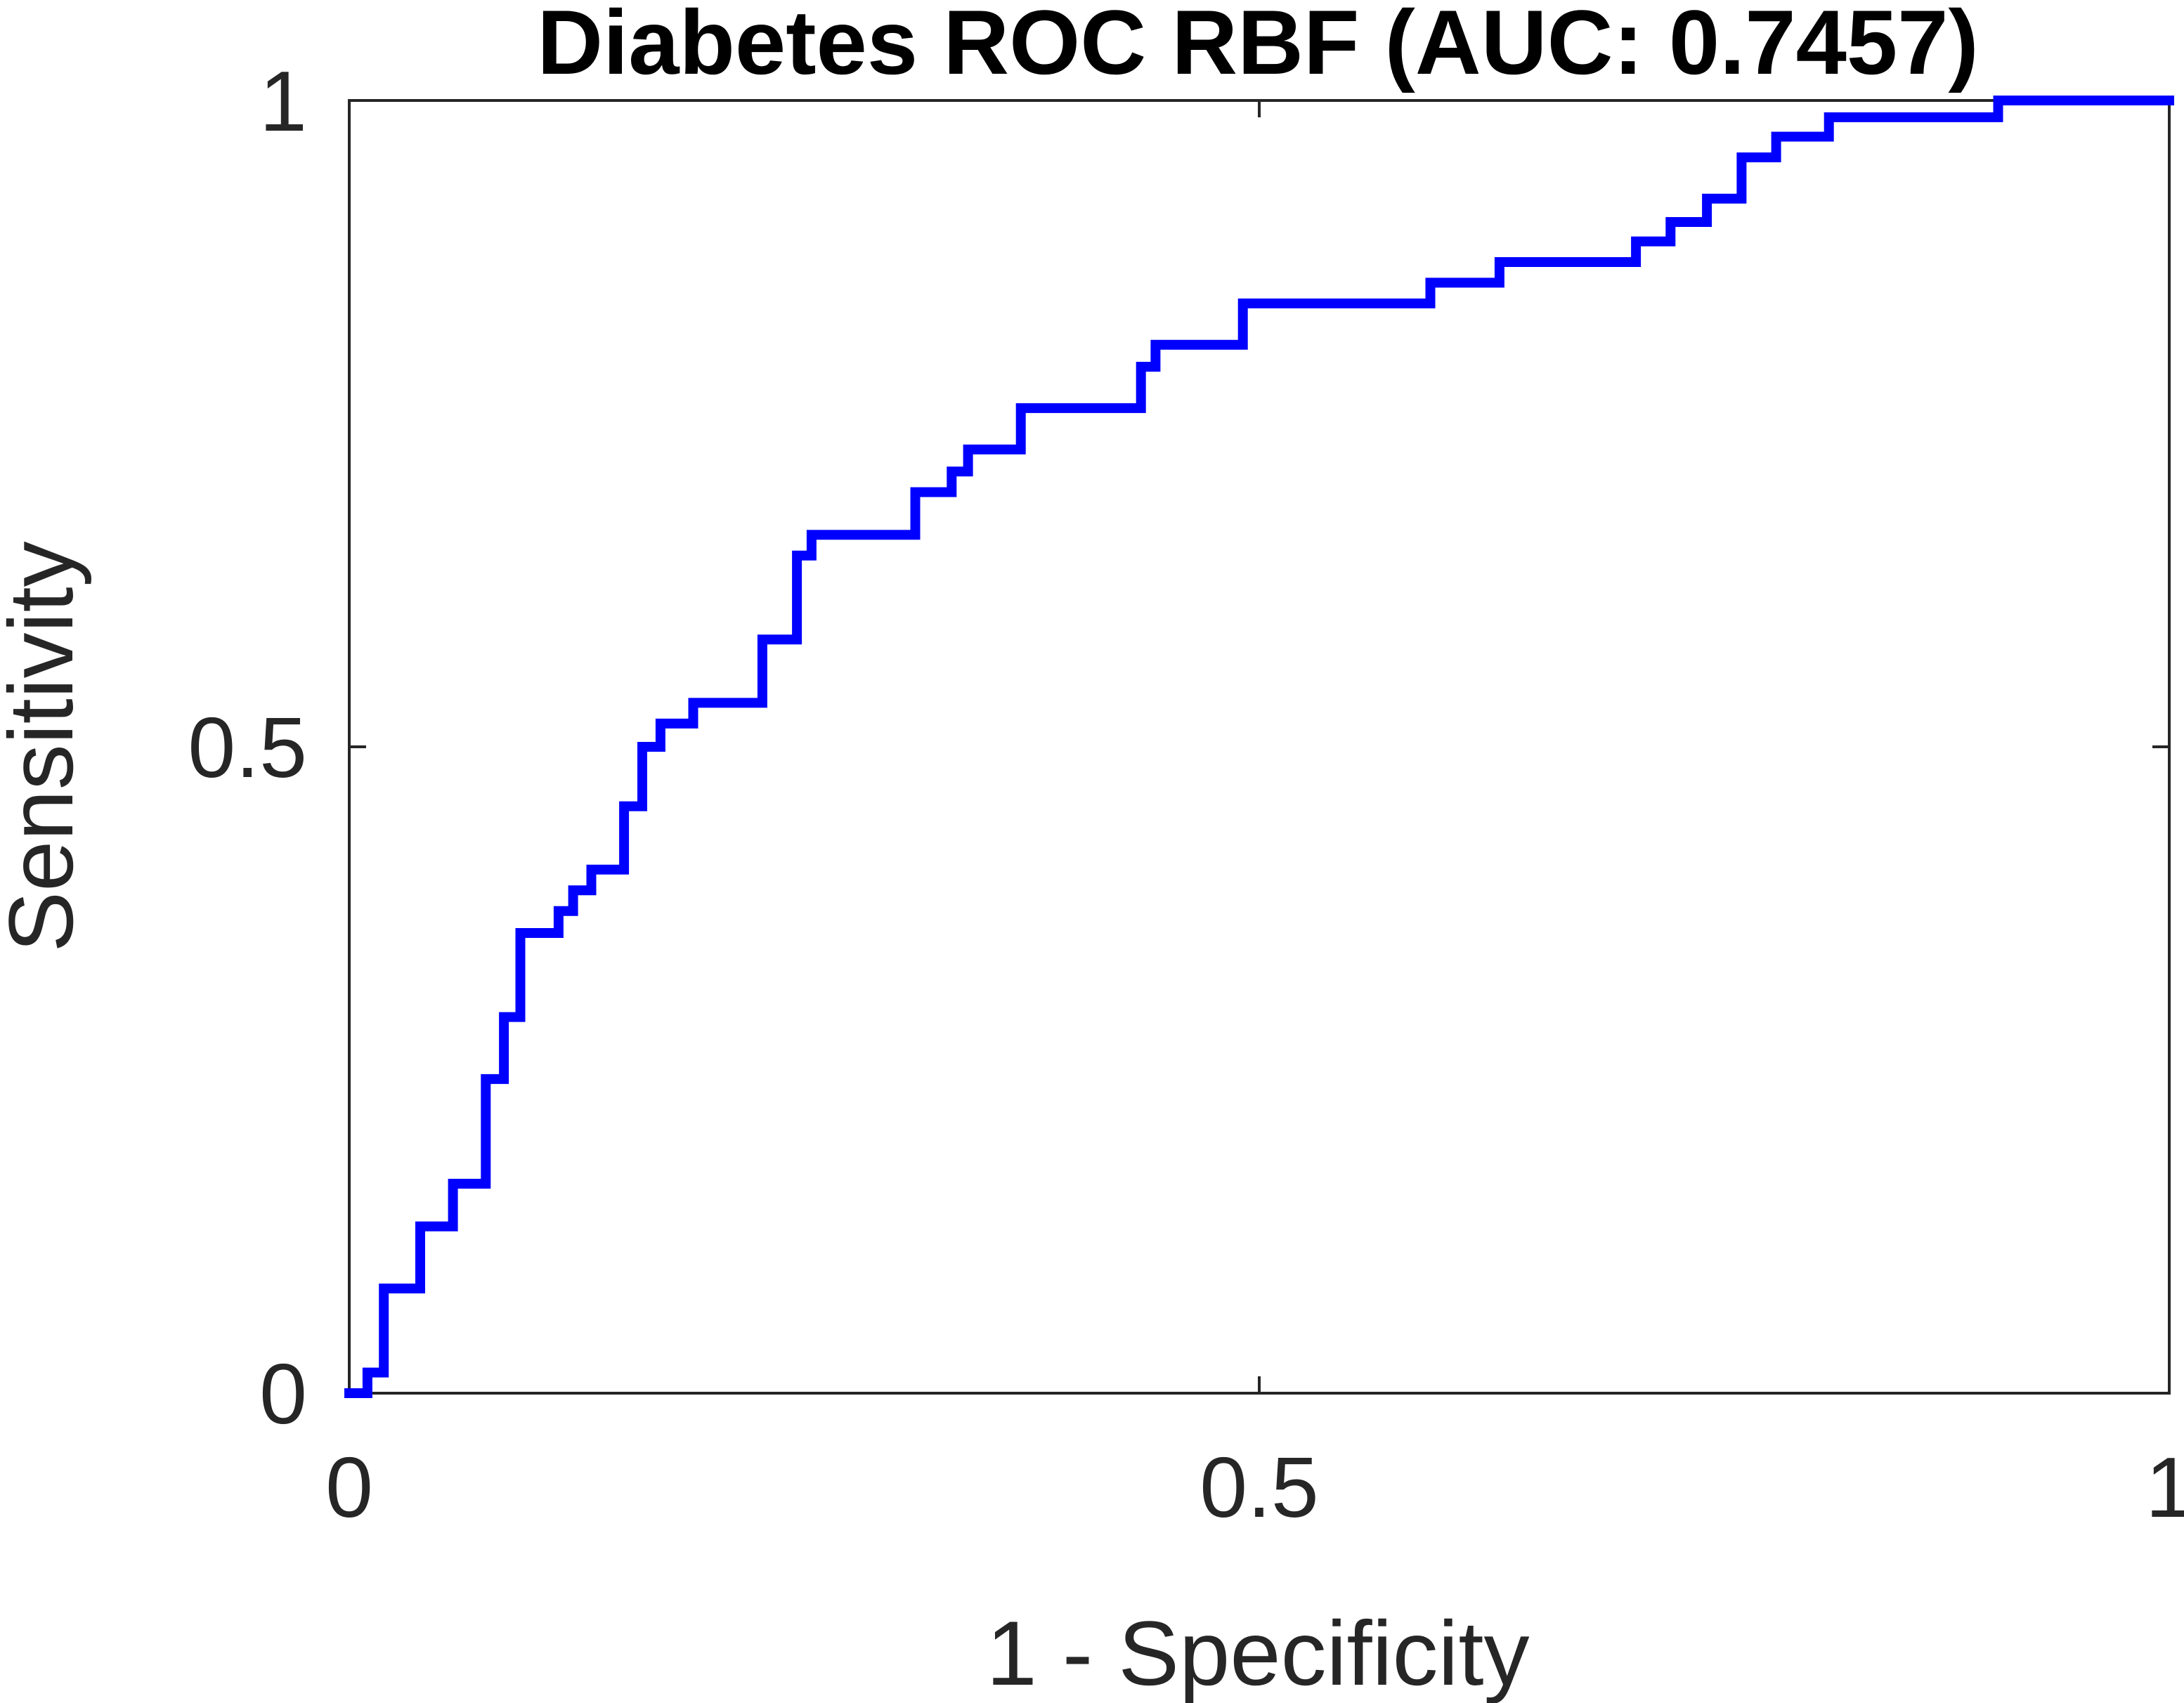 This screenshot has width=2184, height=1703. What do you see at coordinates (46, 746) in the screenshot?
I see `y-axis-label: Sensitivity` at bounding box center [46, 746].